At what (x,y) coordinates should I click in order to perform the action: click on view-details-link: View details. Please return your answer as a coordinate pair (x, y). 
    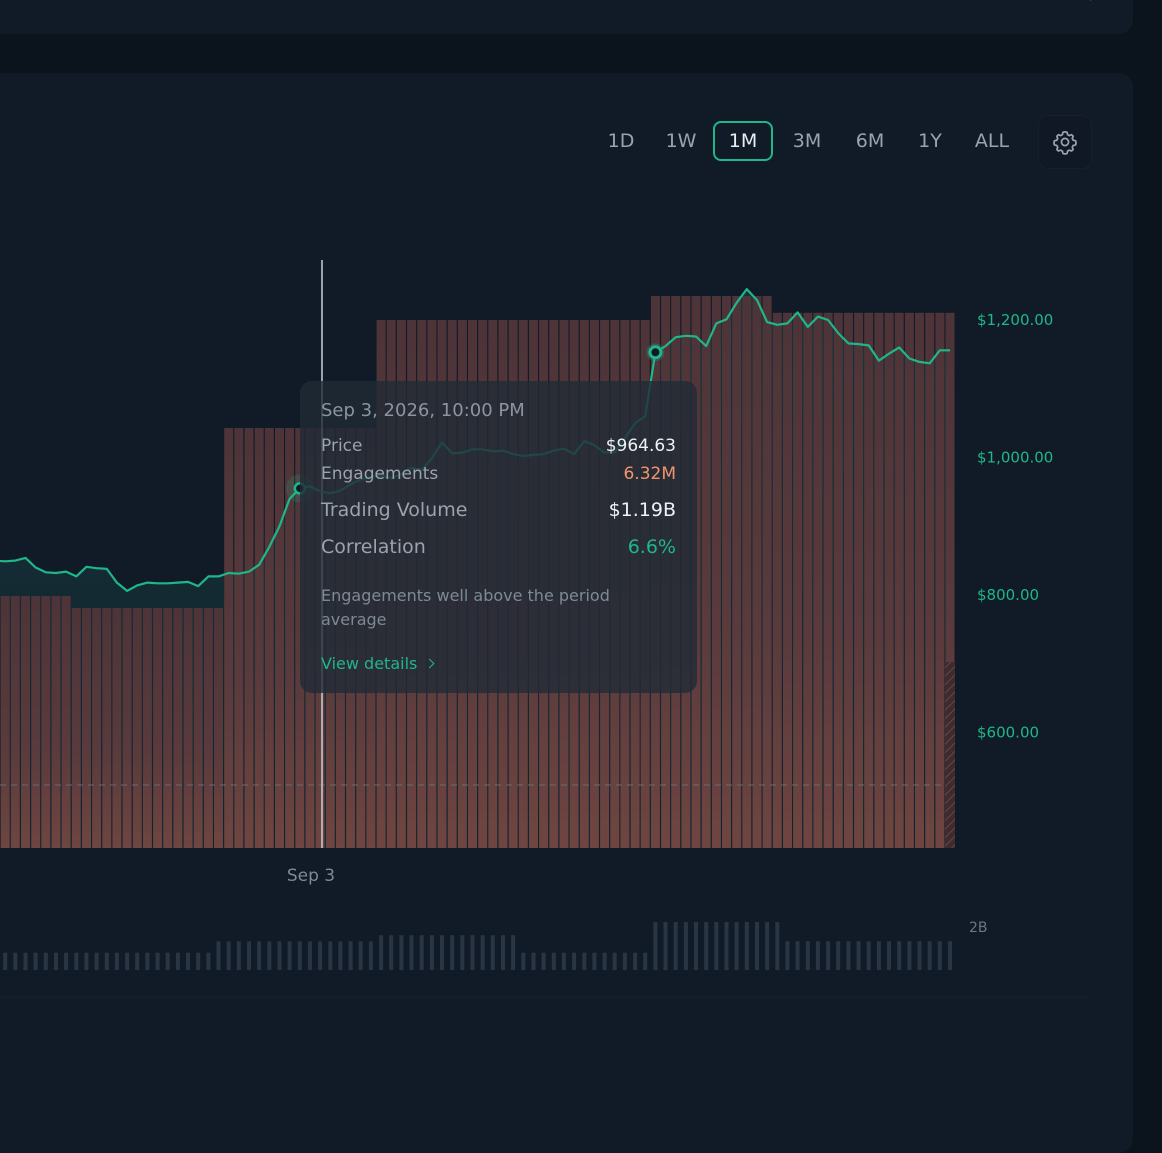
    Looking at the image, I should click on (378, 663).